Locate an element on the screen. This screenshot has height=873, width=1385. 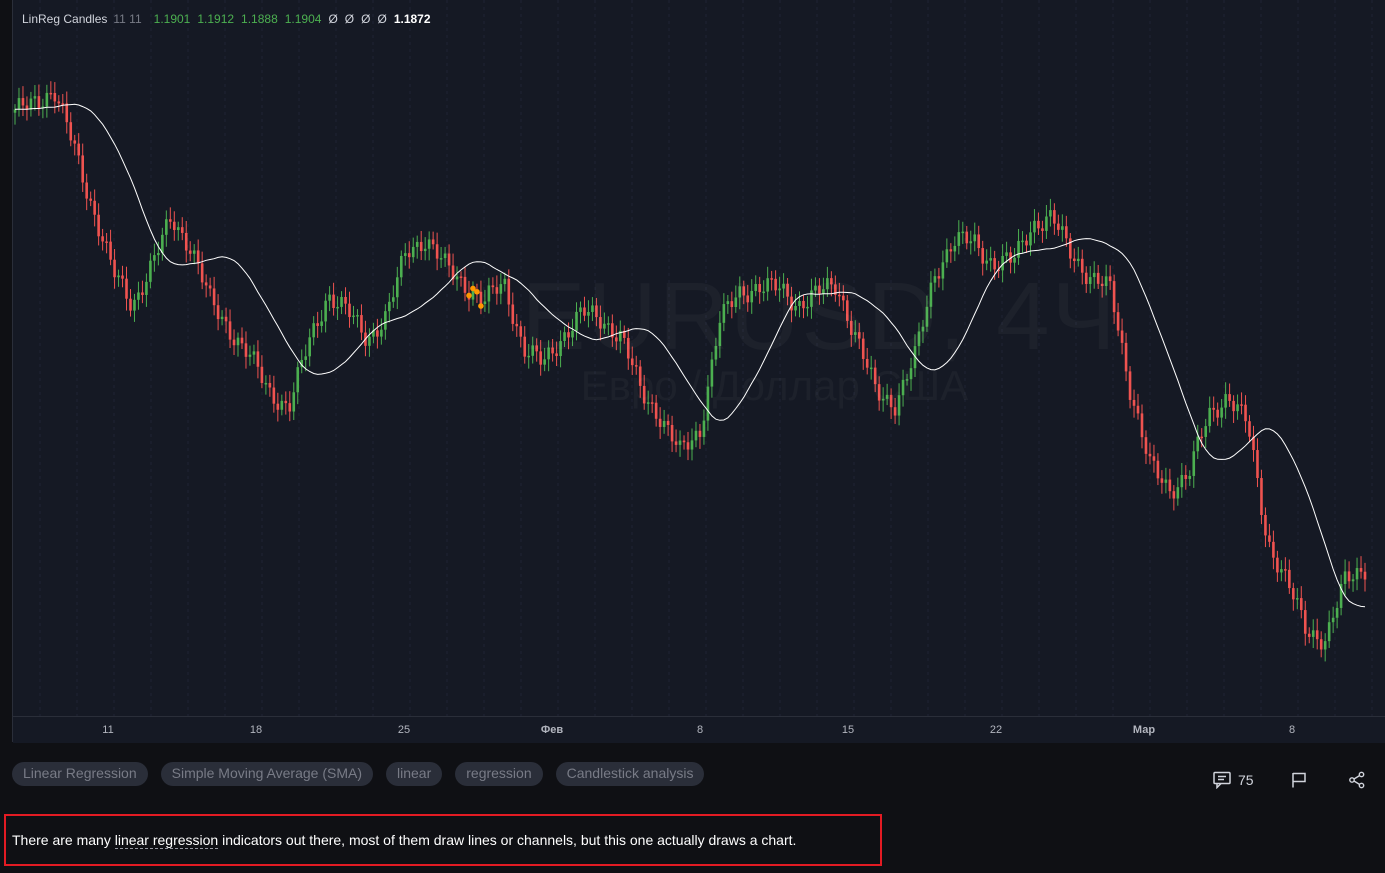
tag-linear: linear is located at coordinates (414, 774).